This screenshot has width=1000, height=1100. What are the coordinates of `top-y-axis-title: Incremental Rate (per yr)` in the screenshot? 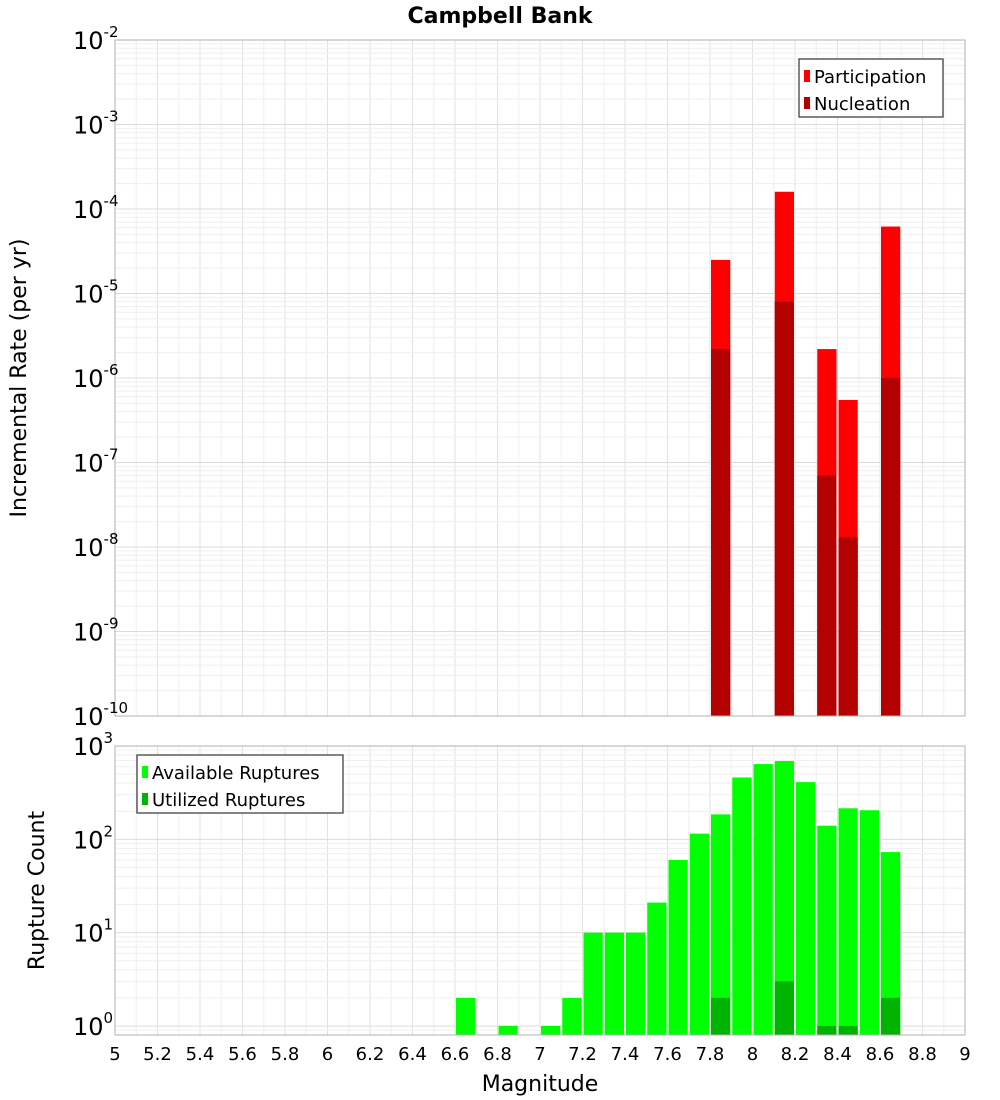 It's located at (19, 378).